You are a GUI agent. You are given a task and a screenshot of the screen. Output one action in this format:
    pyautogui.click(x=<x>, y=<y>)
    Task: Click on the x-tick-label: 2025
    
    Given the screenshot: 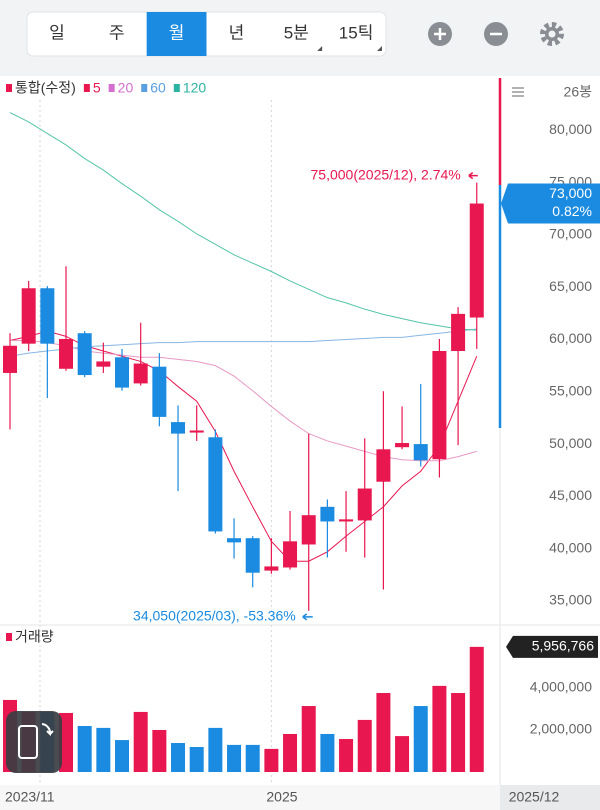 What is the action you would take?
    pyautogui.click(x=281, y=797)
    